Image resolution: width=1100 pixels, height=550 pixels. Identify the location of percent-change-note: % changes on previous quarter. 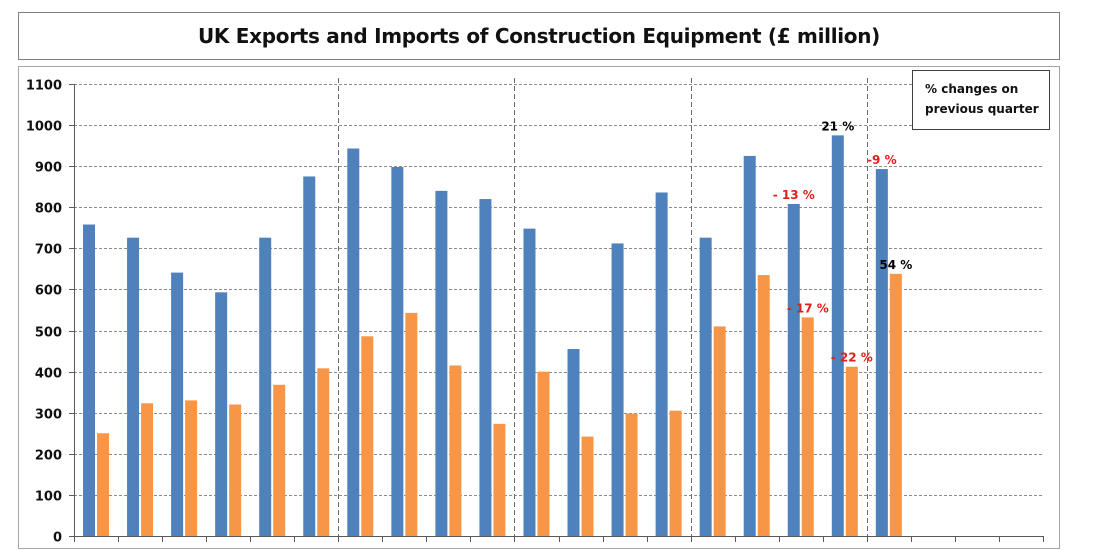
(981, 100).